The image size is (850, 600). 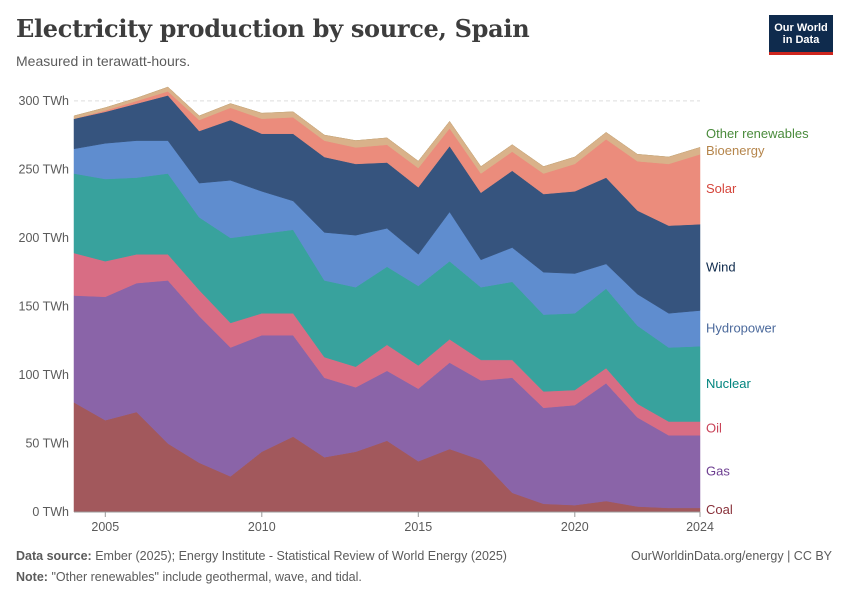 I want to click on y-tick-label: 50 TWh, so click(x=47, y=443).